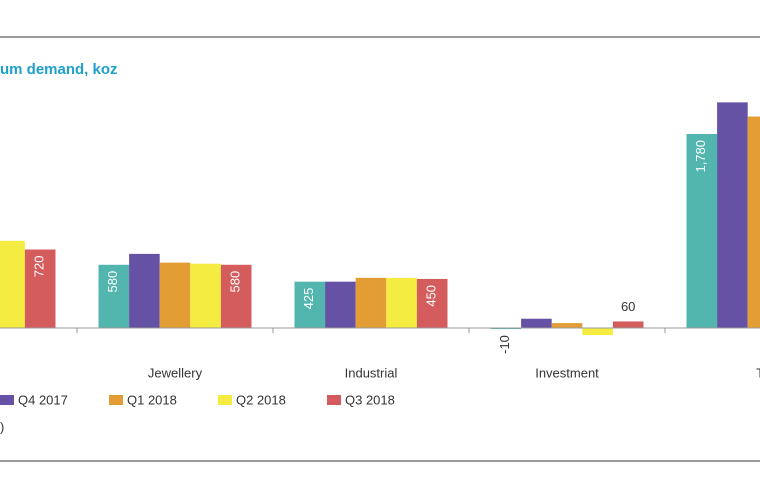  Describe the element at coordinates (175, 372) in the screenshot. I see `x-tick-label: Jewellery` at that location.